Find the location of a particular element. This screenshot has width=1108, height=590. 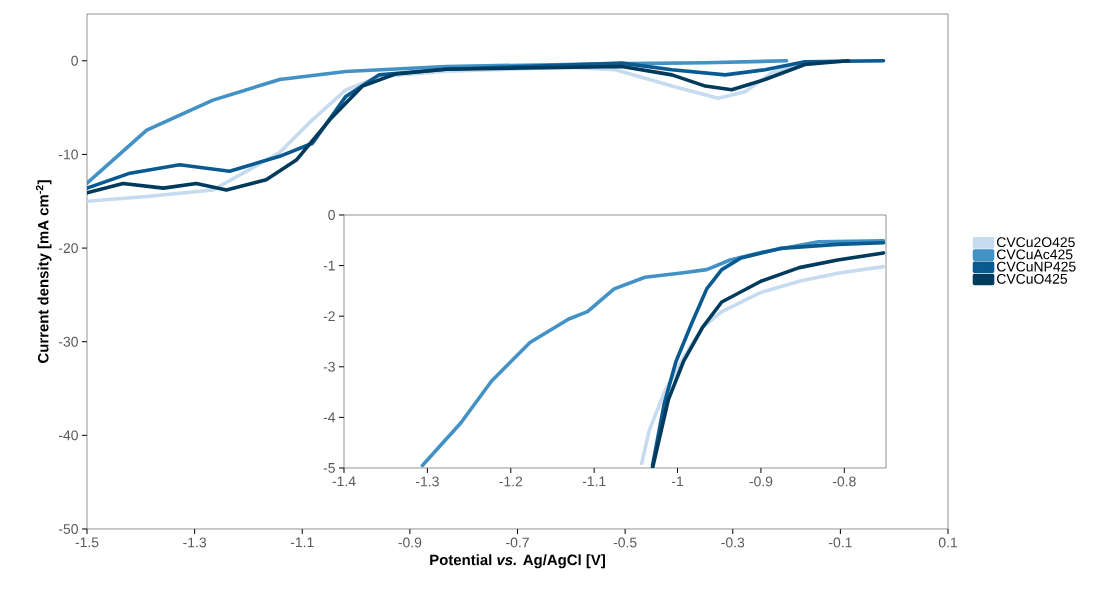

x-tick-label: -1.5 is located at coordinates (87, 542).